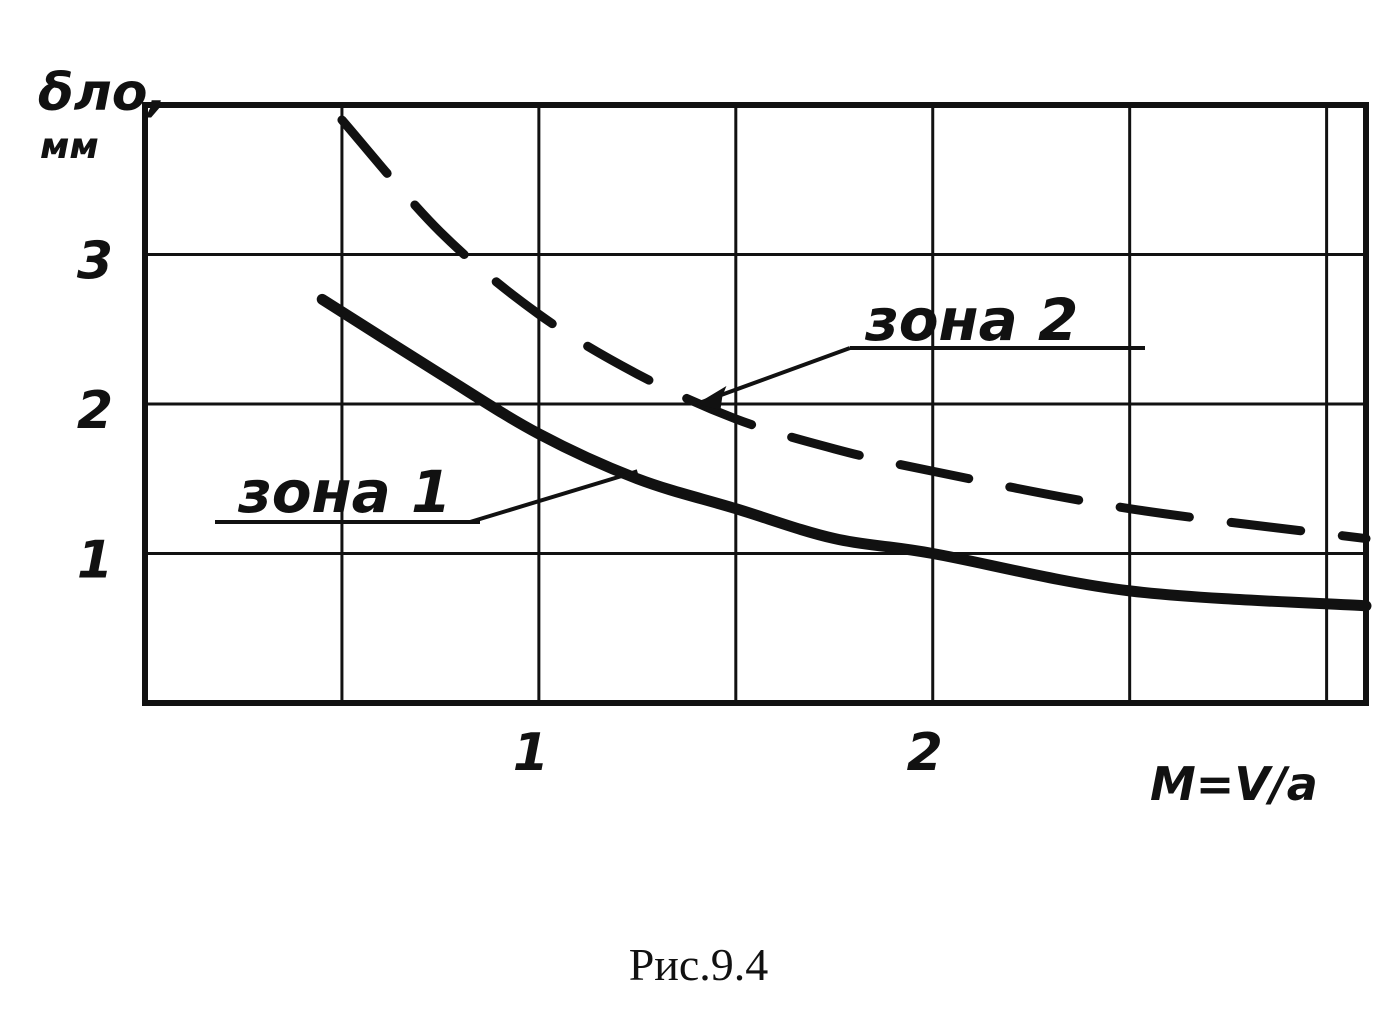 This screenshot has width=1397, height=1019. Describe the element at coordinates (95, 411) in the screenshot. I see `y-tick-label-1: 2` at that location.